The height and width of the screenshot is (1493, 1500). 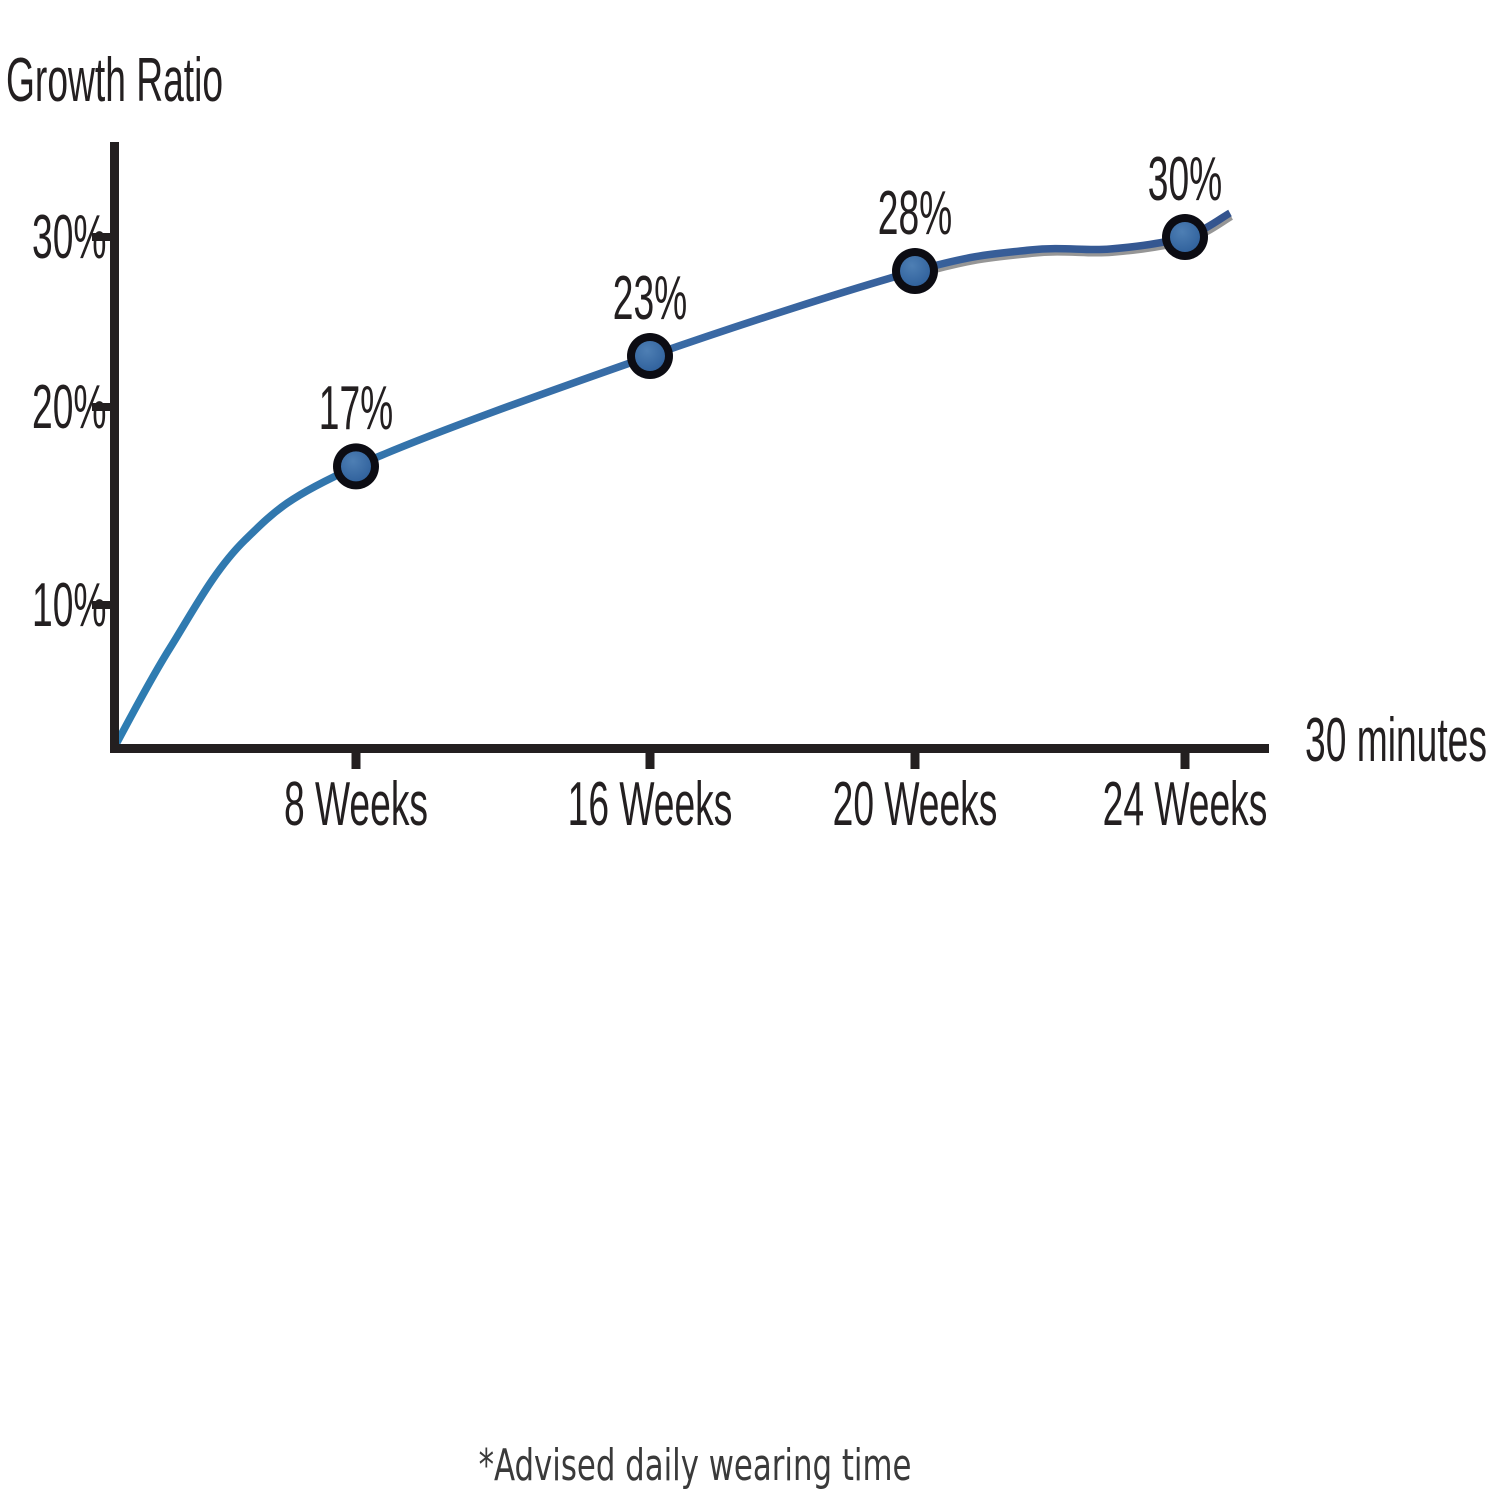 I want to click on y-tick-label: 30%, so click(x=69, y=237).